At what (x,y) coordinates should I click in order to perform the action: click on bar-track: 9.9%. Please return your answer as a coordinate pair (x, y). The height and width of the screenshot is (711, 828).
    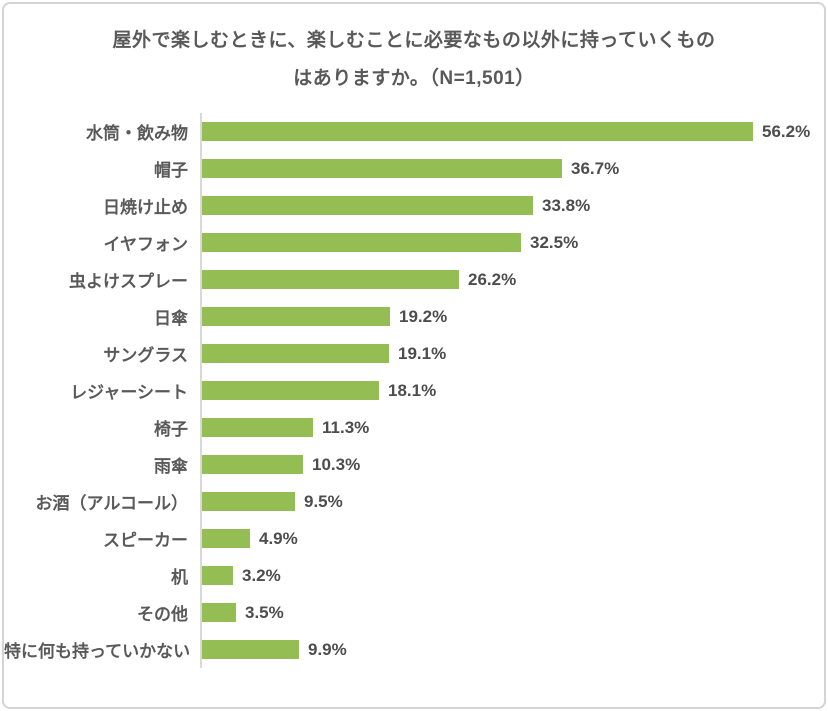
    Looking at the image, I should click on (512, 649).